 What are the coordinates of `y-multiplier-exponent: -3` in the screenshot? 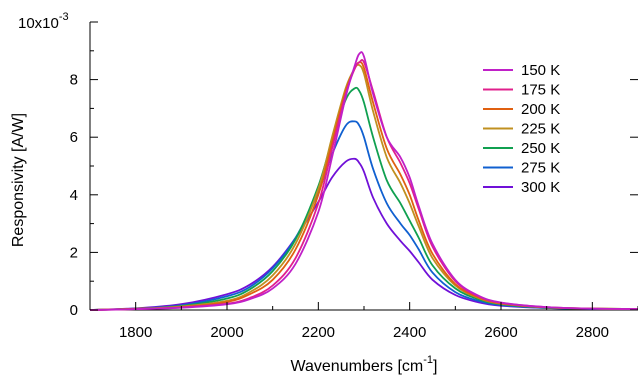 It's located at (64, 17).